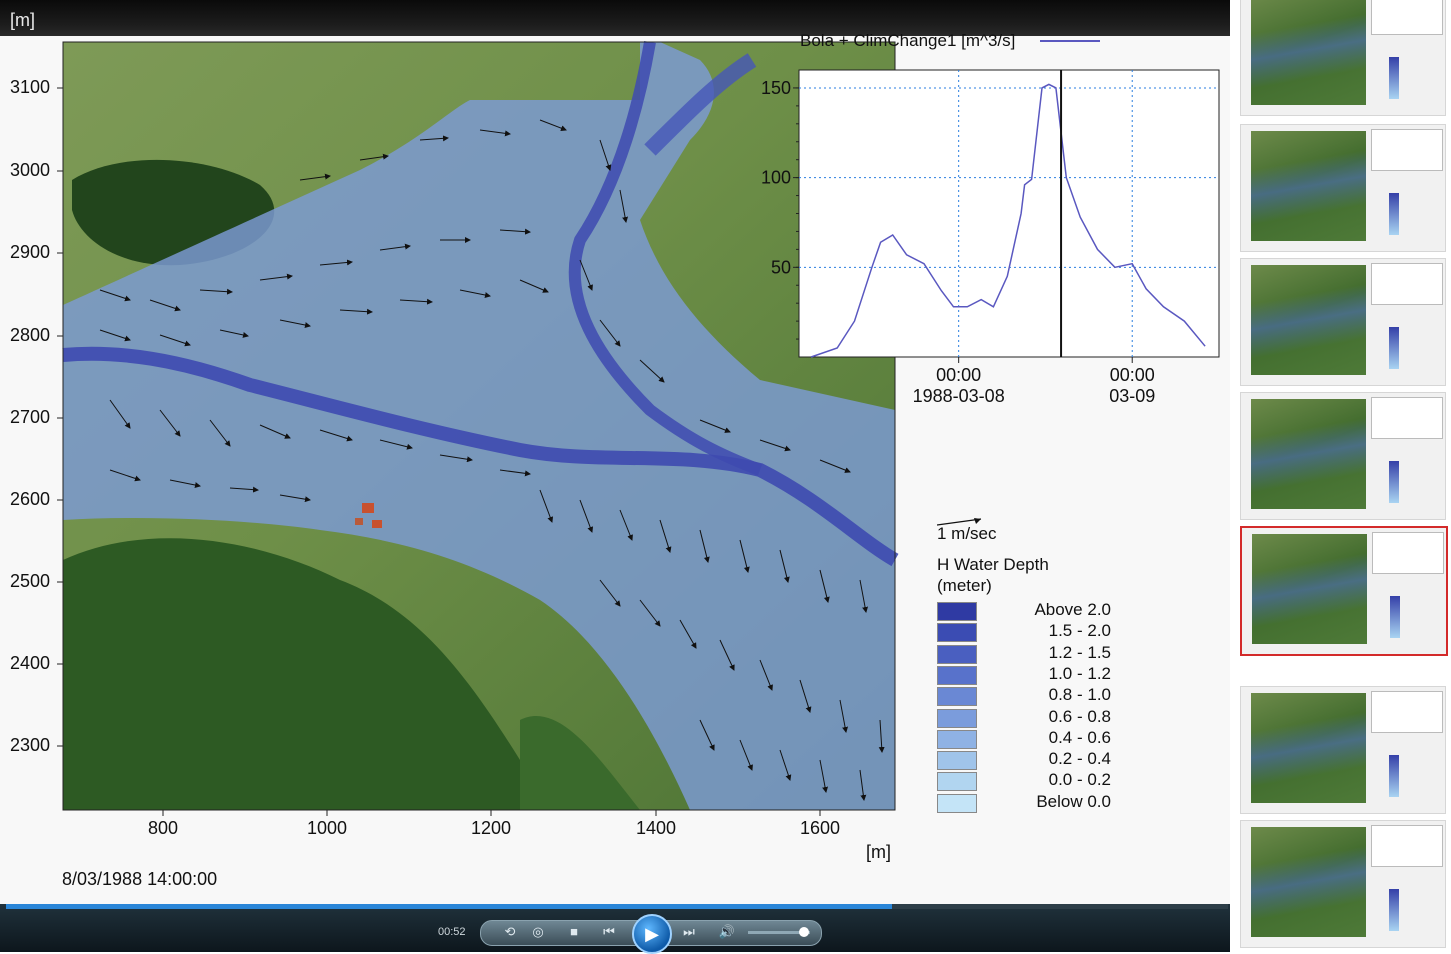 The width and height of the screenshot is (1451, 954). I want to click on chart-plot-area, so click(1009, 213).